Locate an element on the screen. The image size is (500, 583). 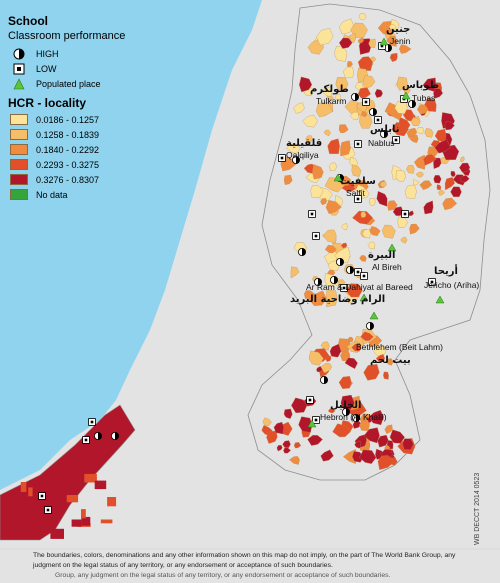
label-jenin-ar: جنين is located at coordinates (398, 29).